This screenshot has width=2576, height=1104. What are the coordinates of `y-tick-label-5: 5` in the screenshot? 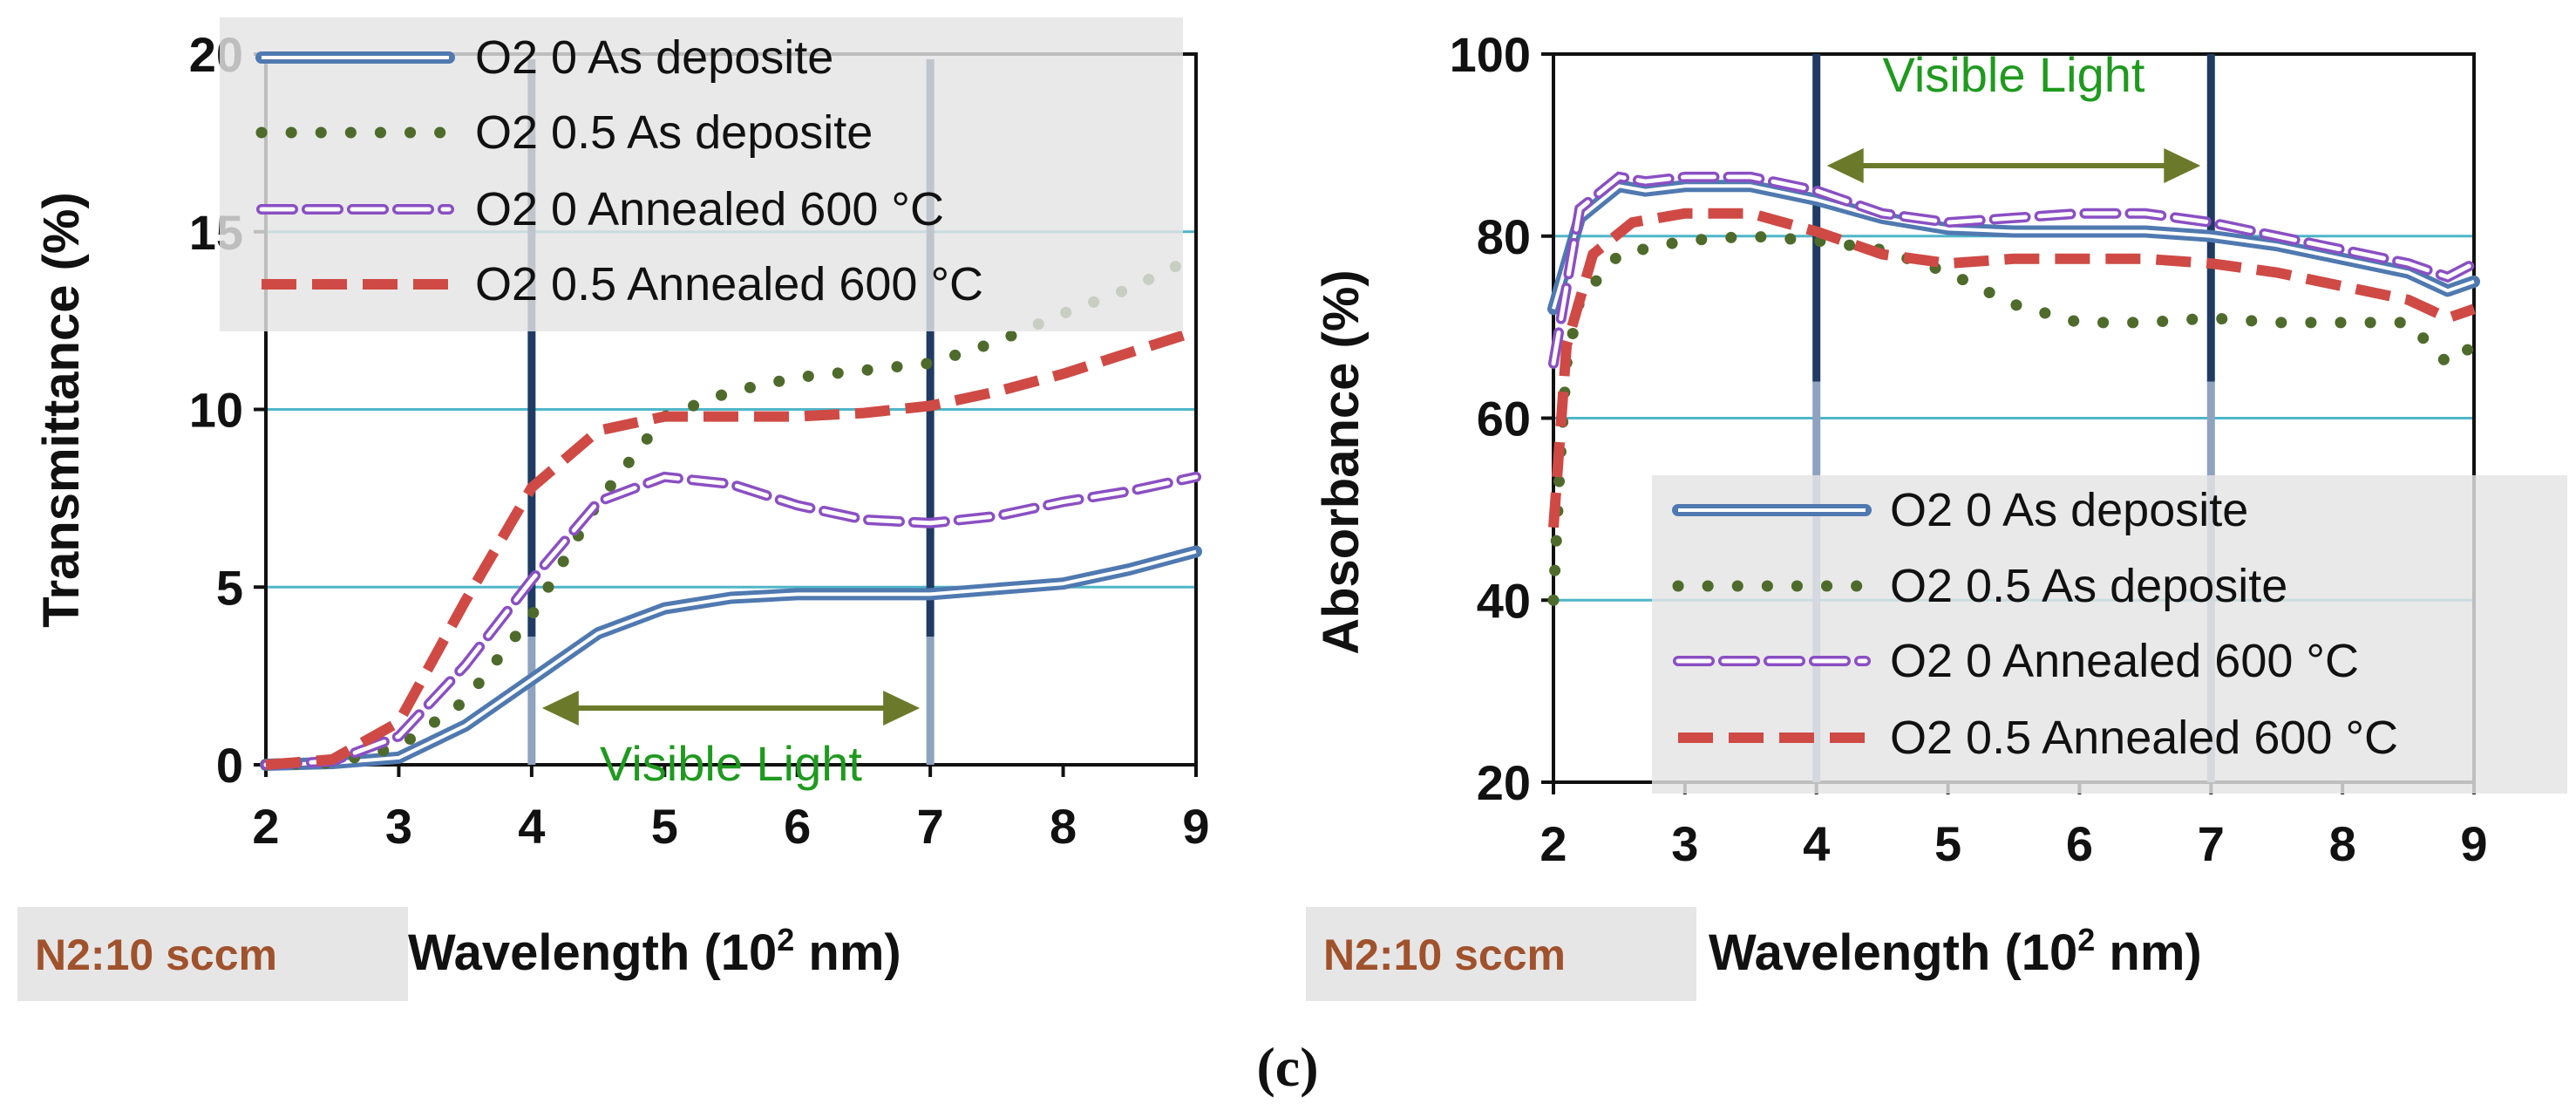 It's located at (229, 588).